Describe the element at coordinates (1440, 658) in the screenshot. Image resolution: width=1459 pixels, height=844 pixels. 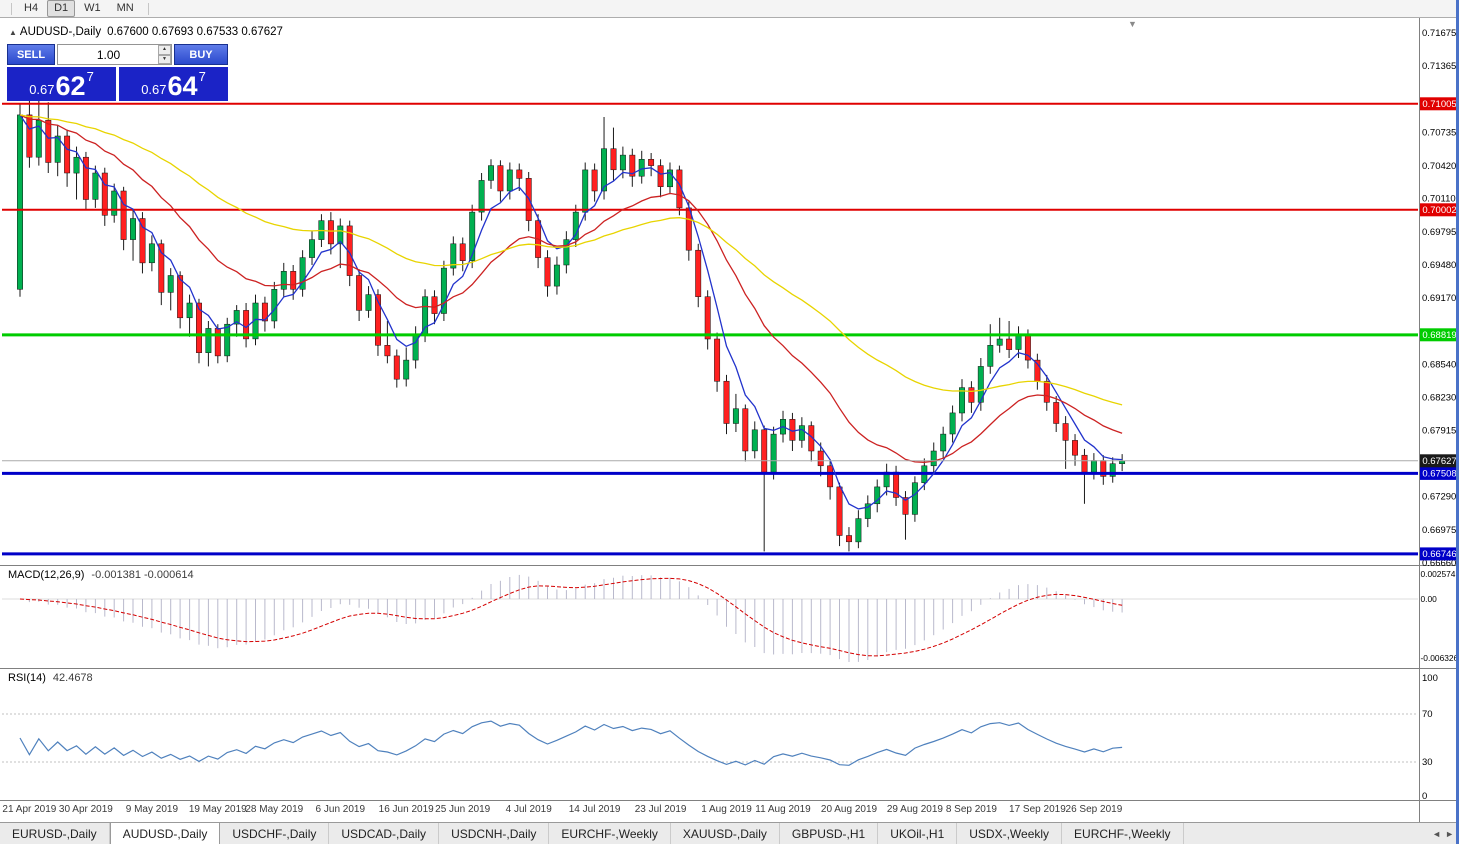
I see `svg-text: -0.006326` at that location.